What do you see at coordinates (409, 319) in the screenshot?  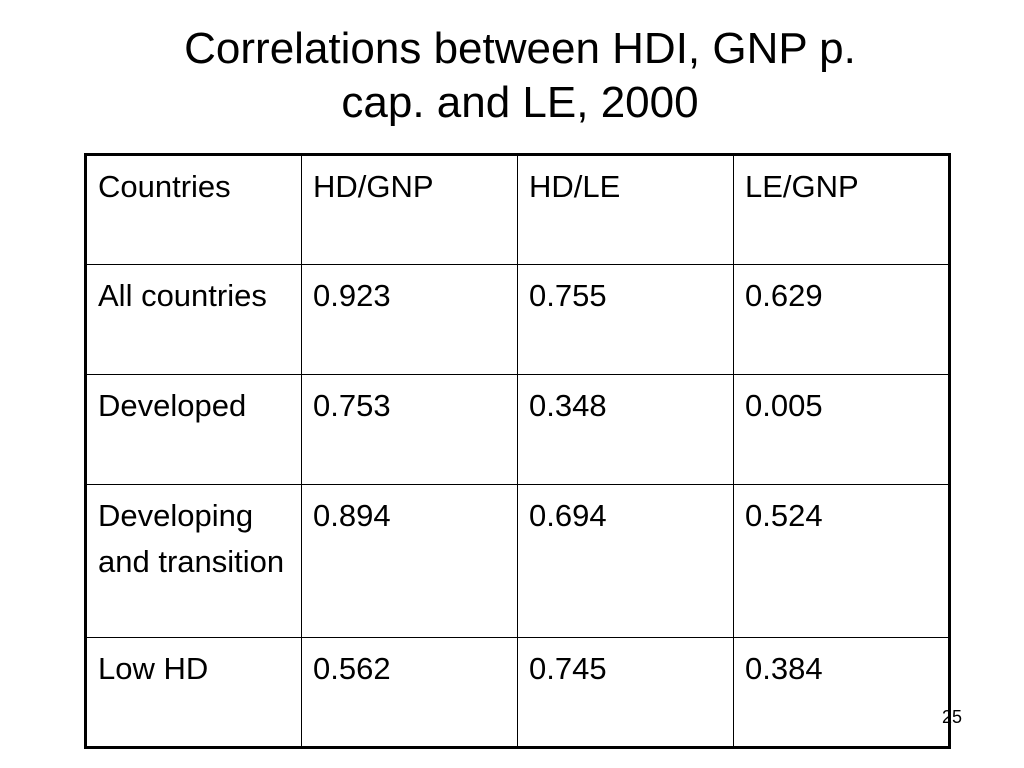 I see `value-cell: 0.923` at bounding box center [409, 319].